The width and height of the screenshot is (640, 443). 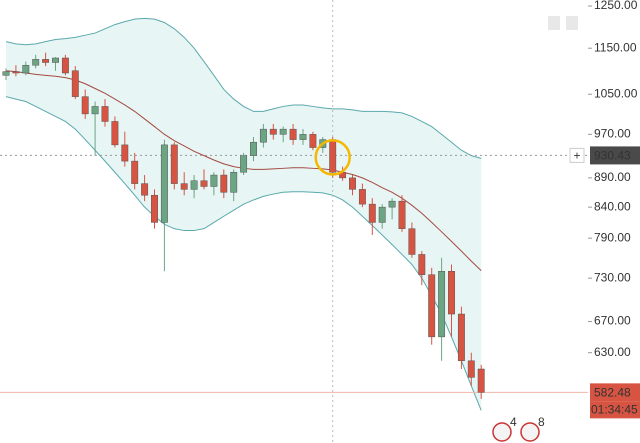 I want to click on y-tick-label: 1050.00, so click(x=616, y=93).